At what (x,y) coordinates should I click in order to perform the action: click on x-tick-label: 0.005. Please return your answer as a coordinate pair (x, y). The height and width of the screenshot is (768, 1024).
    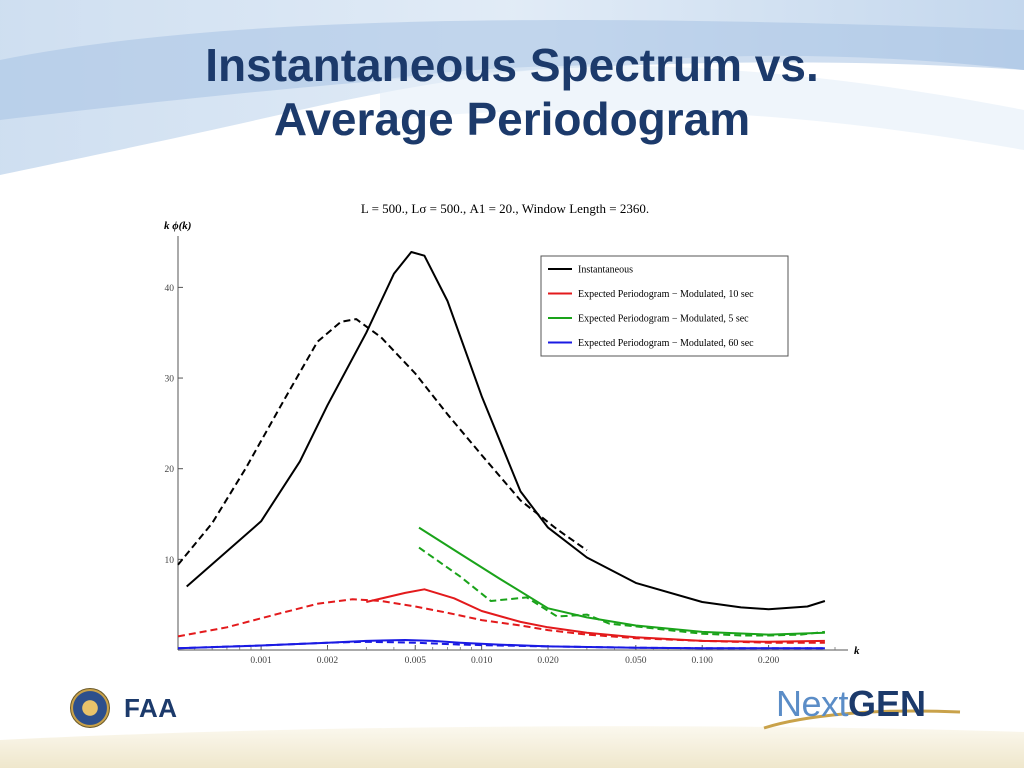
    Looking at the image, I should click on (416, 661).